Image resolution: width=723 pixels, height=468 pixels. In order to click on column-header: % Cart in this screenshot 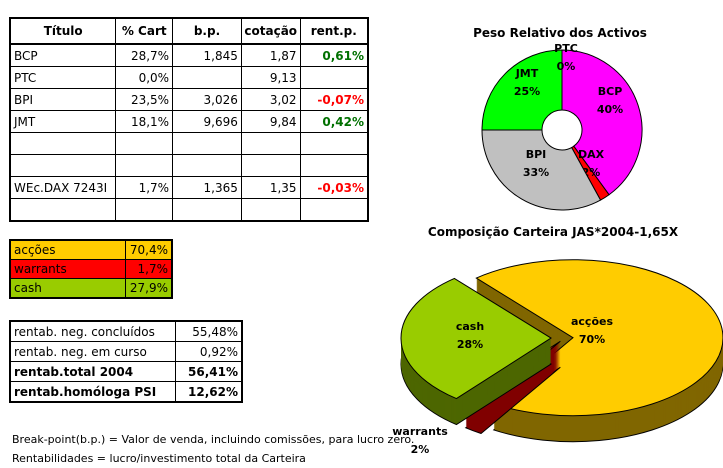, I will do `click(144, 31)`.